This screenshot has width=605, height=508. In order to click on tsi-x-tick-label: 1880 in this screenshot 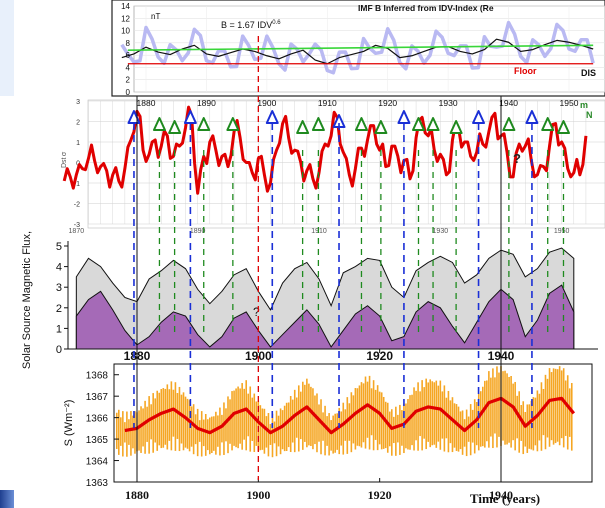, I will do `click(137, 495)`.